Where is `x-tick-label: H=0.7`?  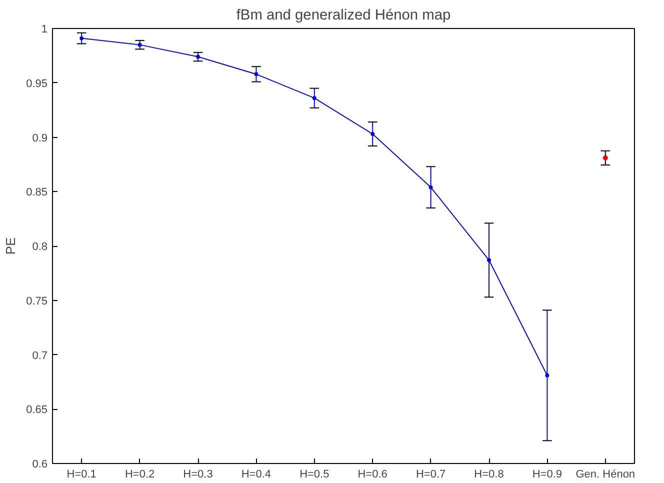
x-tick-label: H=0.7 is located at coordinates (431, 474).